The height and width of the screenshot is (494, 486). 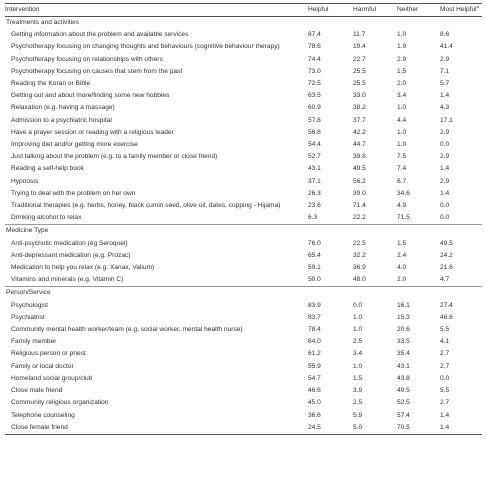 I want to click on intervention-cell: Community religious organization, so click(x=60, y=403).